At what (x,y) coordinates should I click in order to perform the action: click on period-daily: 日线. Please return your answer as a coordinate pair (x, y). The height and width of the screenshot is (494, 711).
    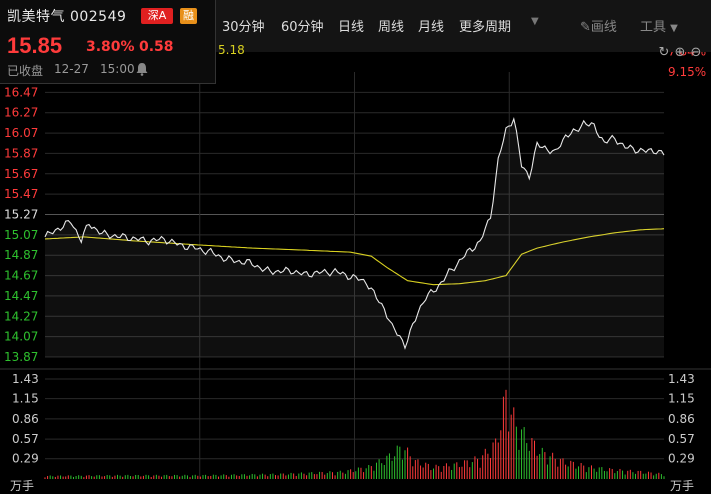
    Looking at the image, I should click on (351, 27).